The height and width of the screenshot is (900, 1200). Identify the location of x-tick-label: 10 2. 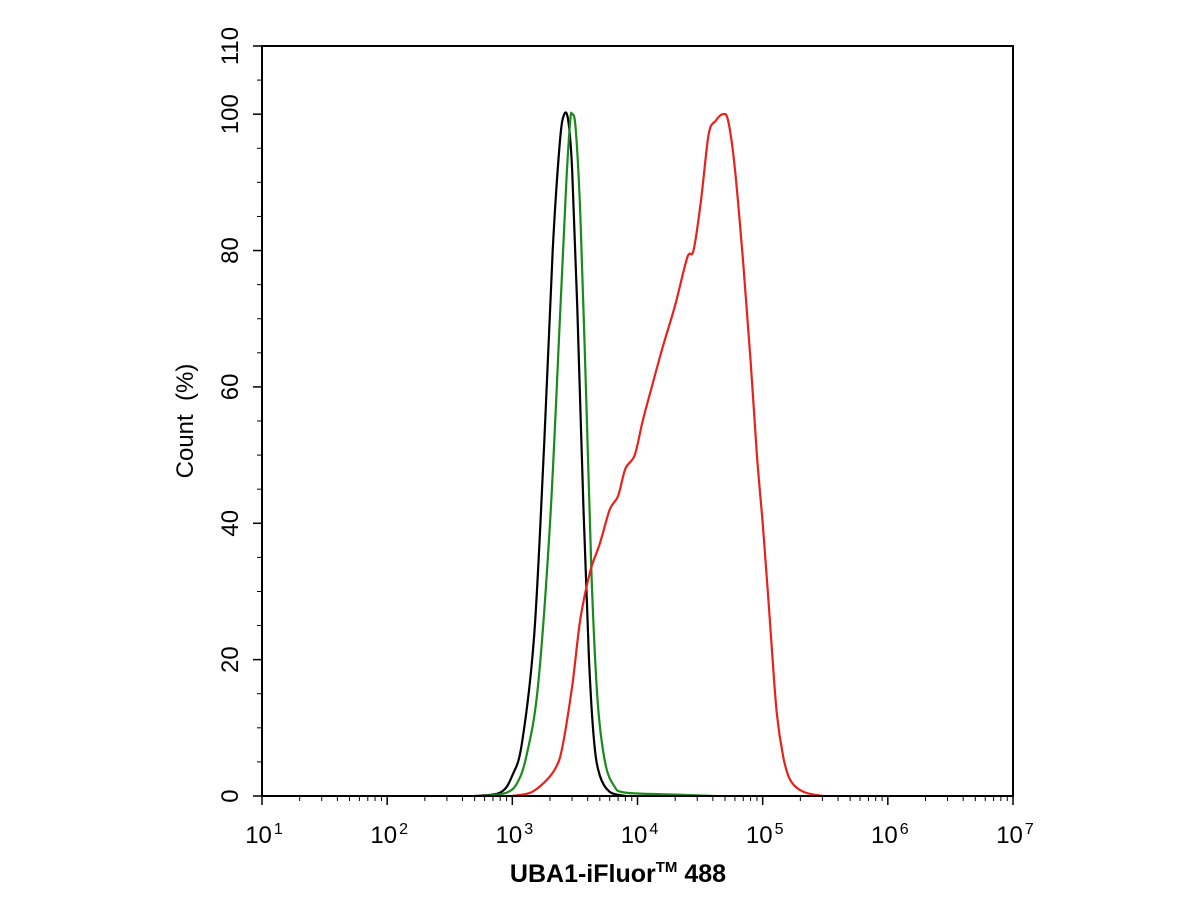
(389, 835).